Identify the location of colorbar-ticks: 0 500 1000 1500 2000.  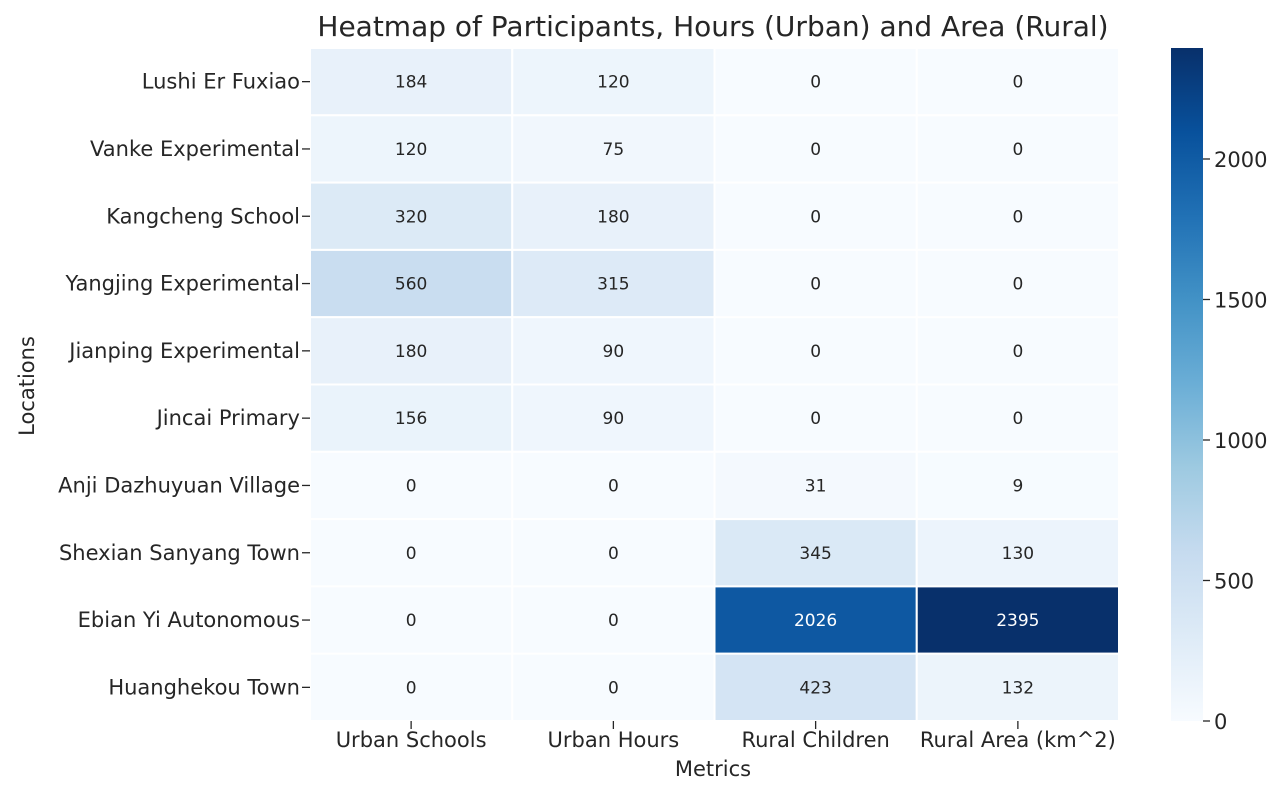
(1235, 441).